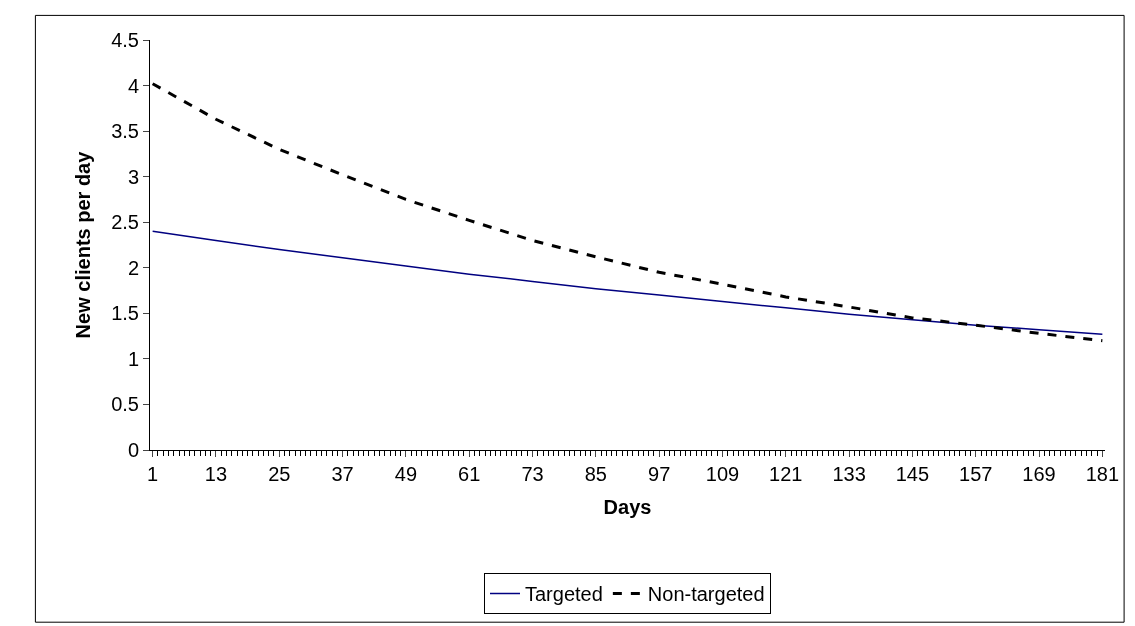 The width and height of the screenshot is (1135, 626). Describe the element at coordinates (406, 474) in the screenshot. I see `x-tick-label: 49` at that location.